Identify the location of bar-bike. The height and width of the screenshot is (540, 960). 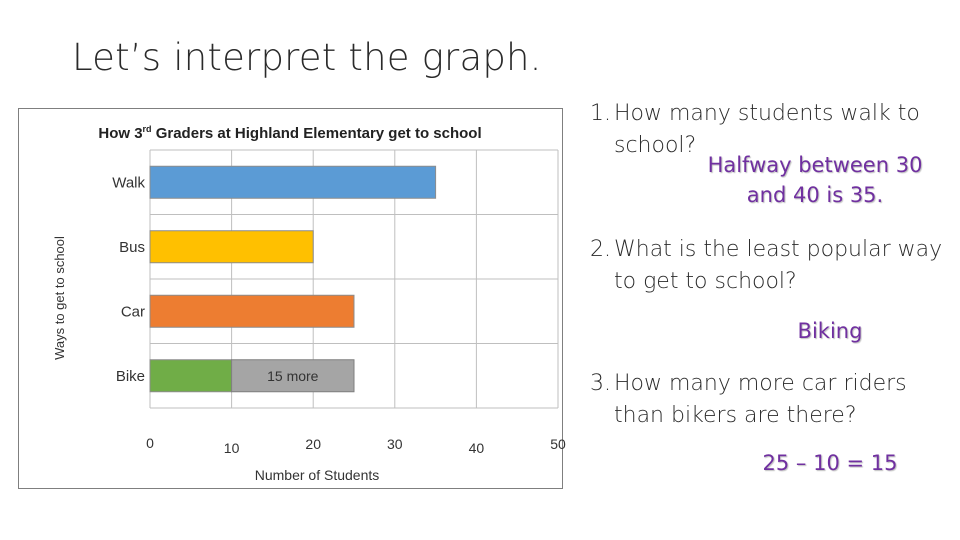
(191, 376).